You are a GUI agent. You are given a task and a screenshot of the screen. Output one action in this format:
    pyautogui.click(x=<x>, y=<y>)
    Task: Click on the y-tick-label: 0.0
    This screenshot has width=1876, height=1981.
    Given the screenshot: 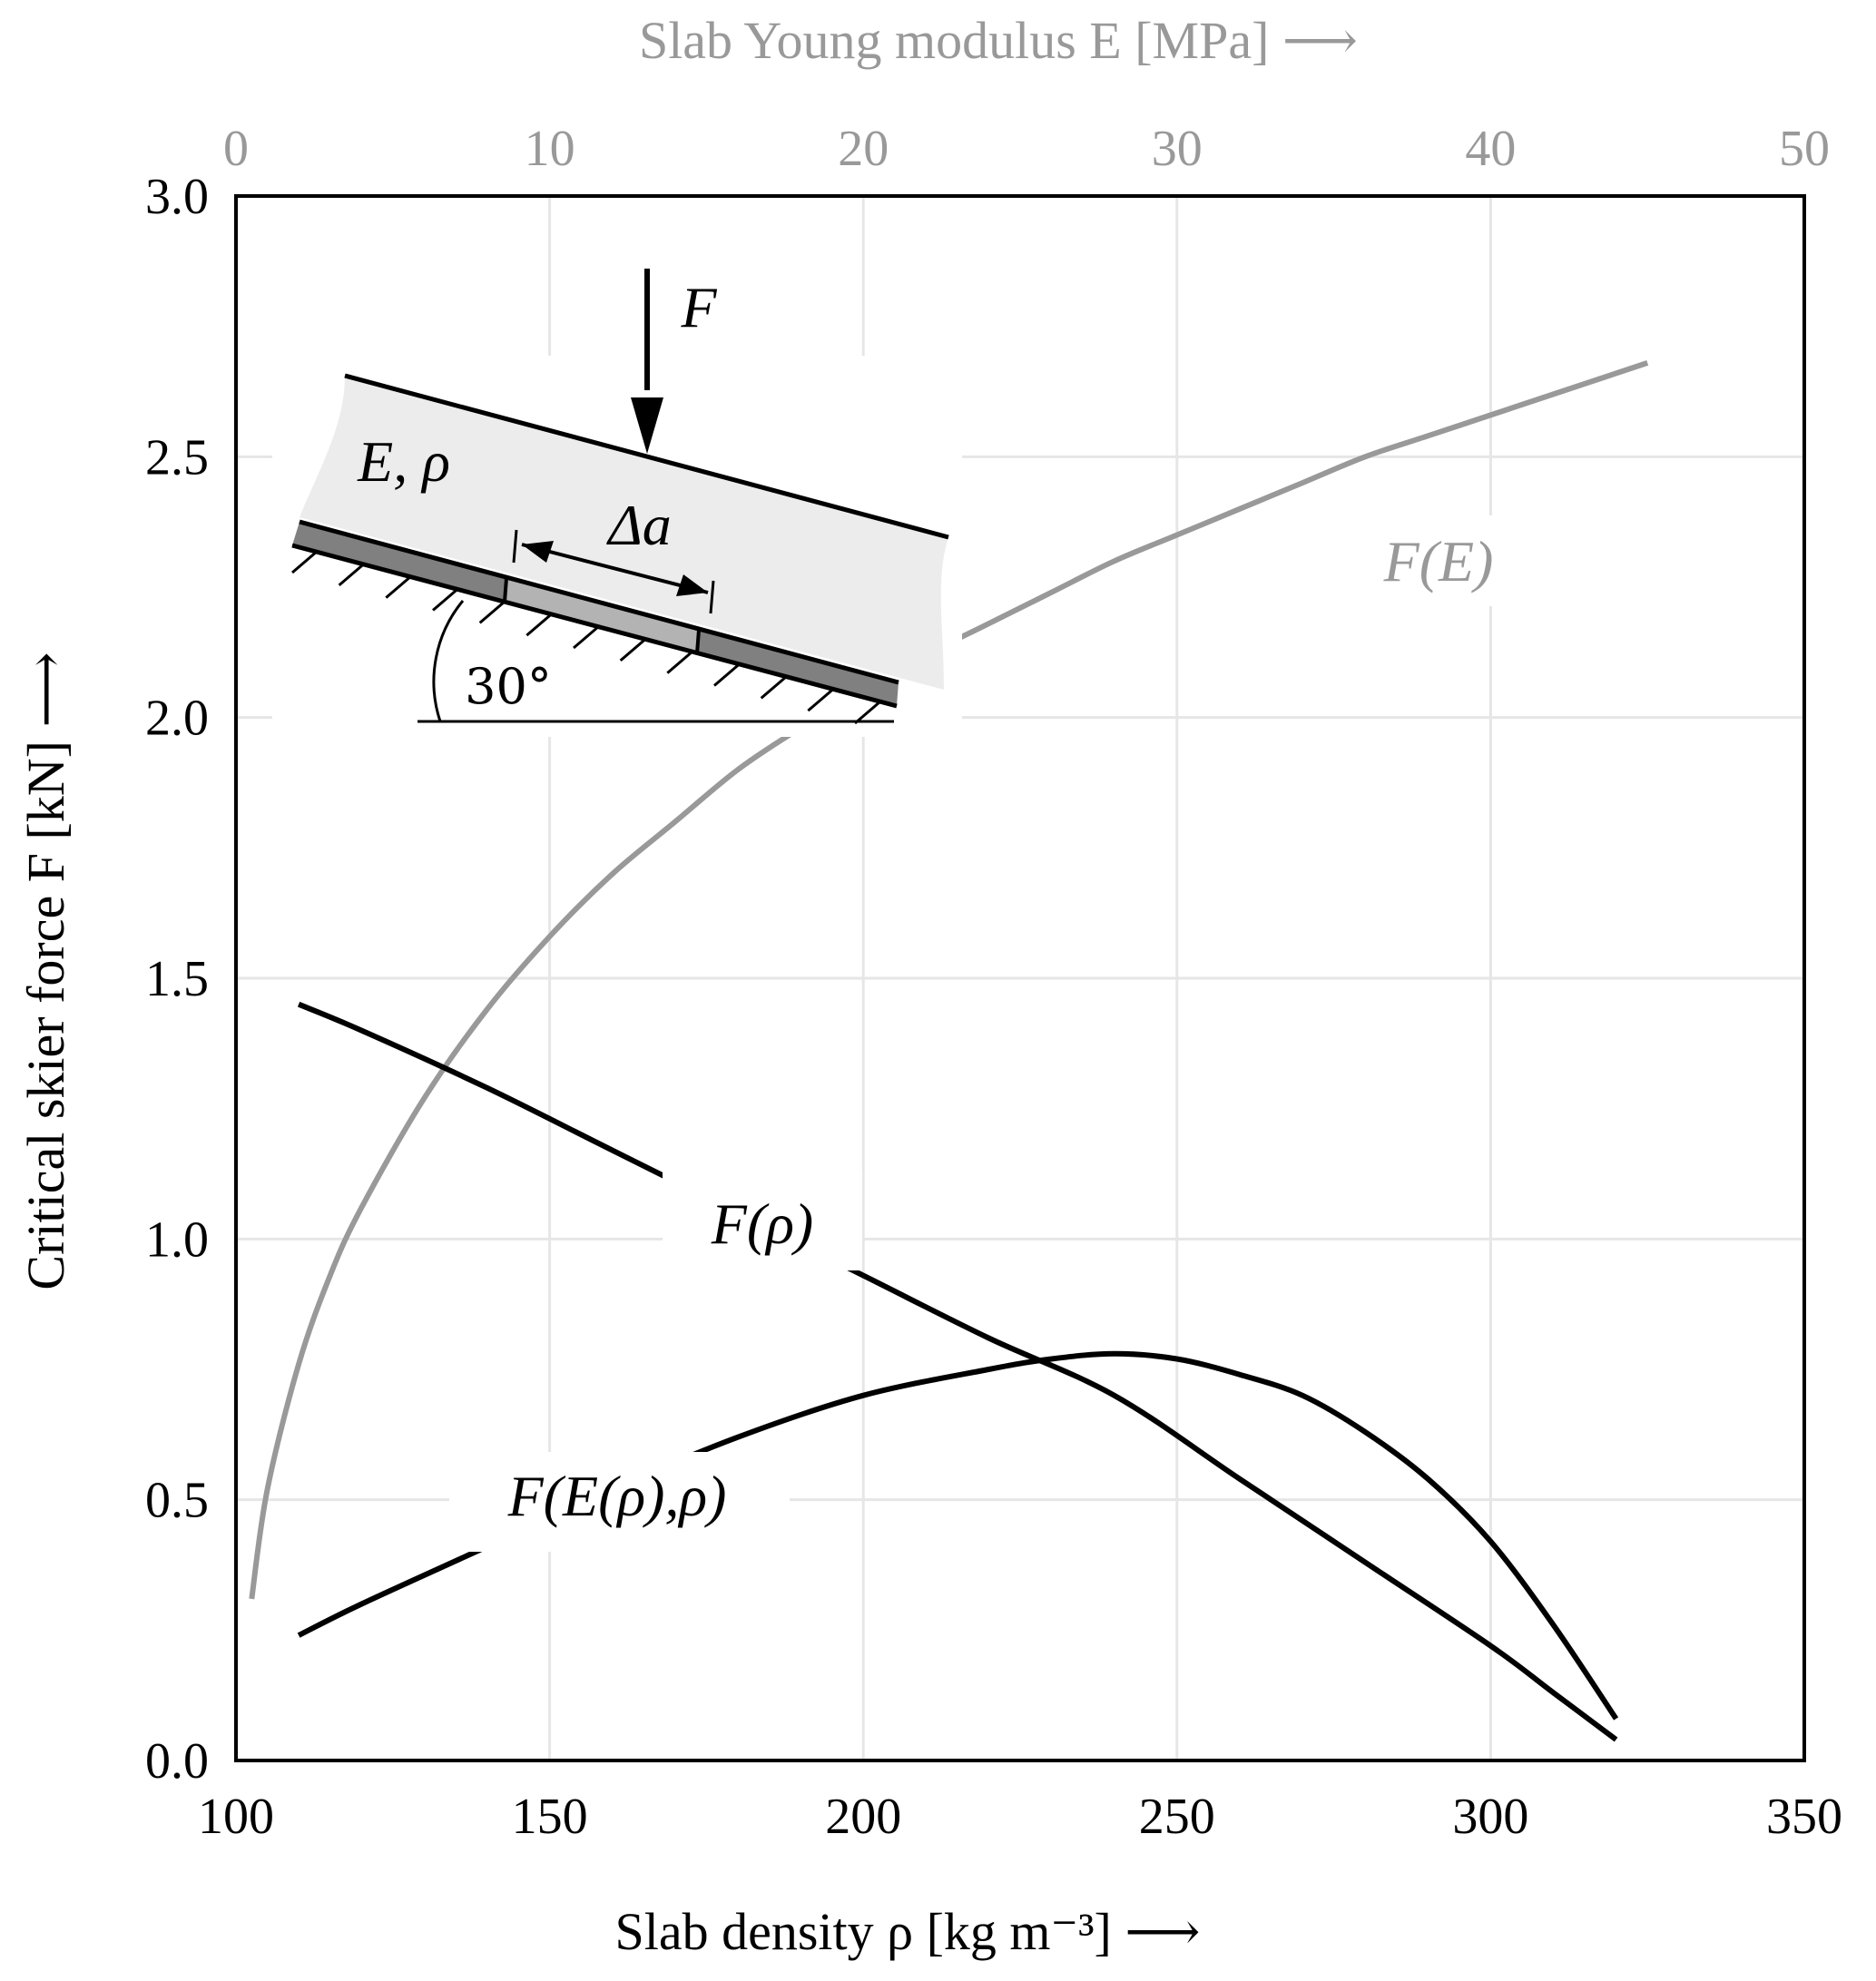 What is the action you would take?
    pyautogui.click(x=177, y=1761)
    